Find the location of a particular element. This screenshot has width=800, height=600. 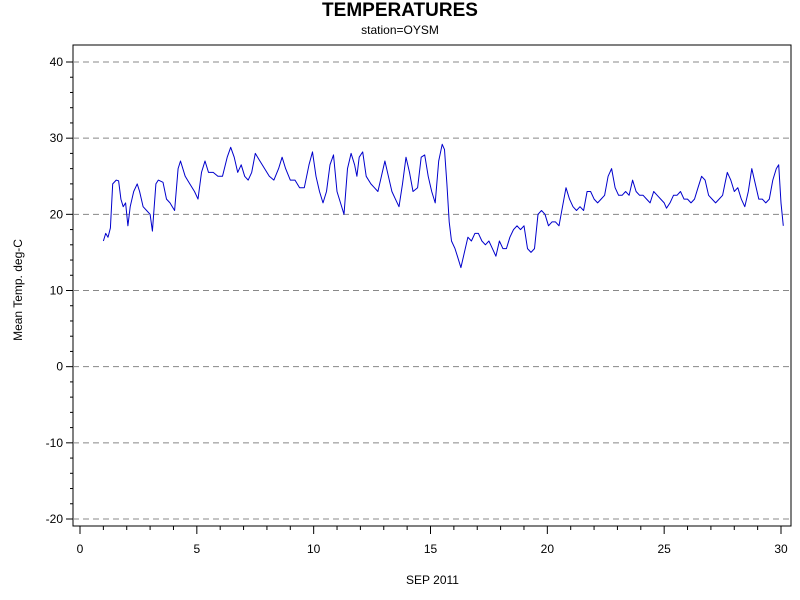

chart-title: TEMPERATURES is located at coordinates (400, 10).